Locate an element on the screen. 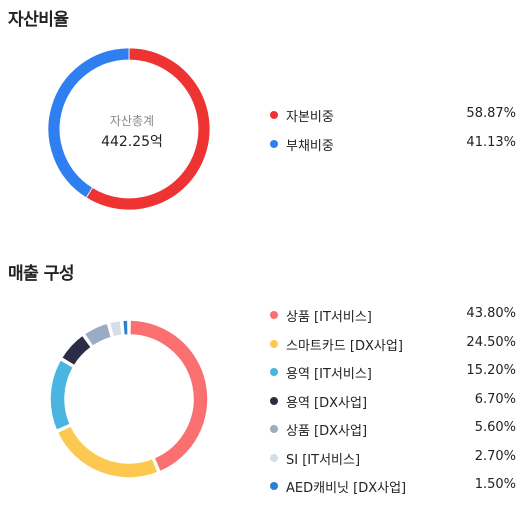 This screenshot has height=506, width=522. revenue-composition-donut-chart is located at coordinates (129, 399).